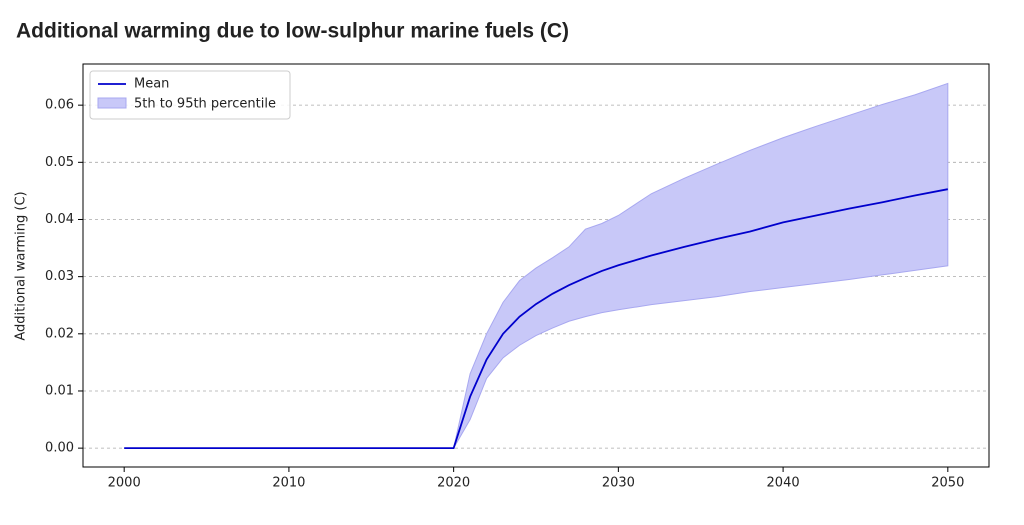 The width and height of the screenshot is (1024, 525). Describe the element at coordinates (59, 162) in the screenshot. I see `y-tick-label: 0.05` at that location.